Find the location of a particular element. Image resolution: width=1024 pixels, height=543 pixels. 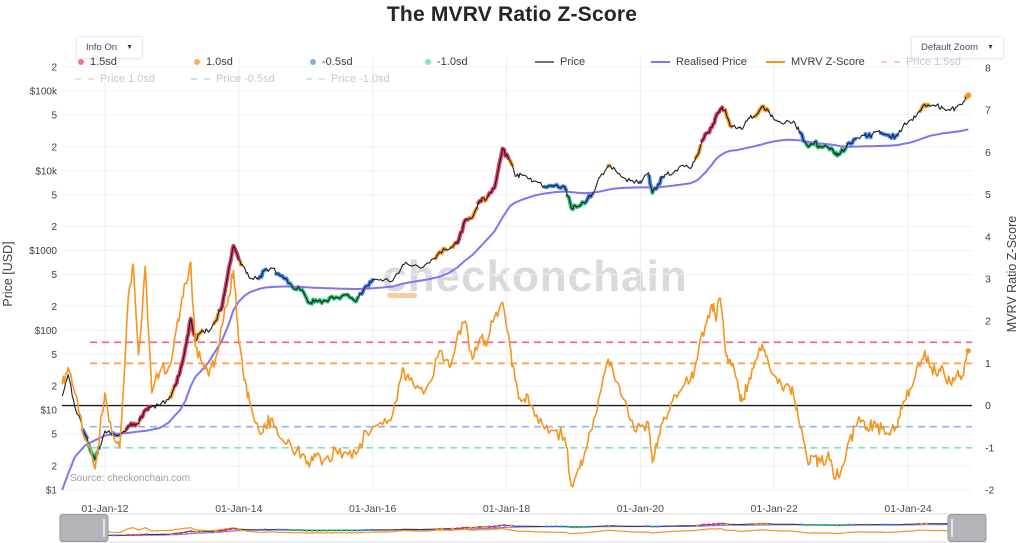

svg-text: 7 is located at coordinates (988, 111).